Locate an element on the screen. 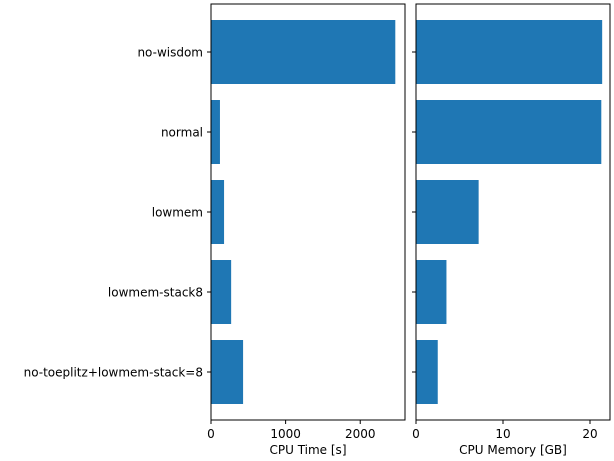 The image size is (614, 461). category-label: no-toeplitz+lowmem-stack=8 is located at coordinates (113, 373).